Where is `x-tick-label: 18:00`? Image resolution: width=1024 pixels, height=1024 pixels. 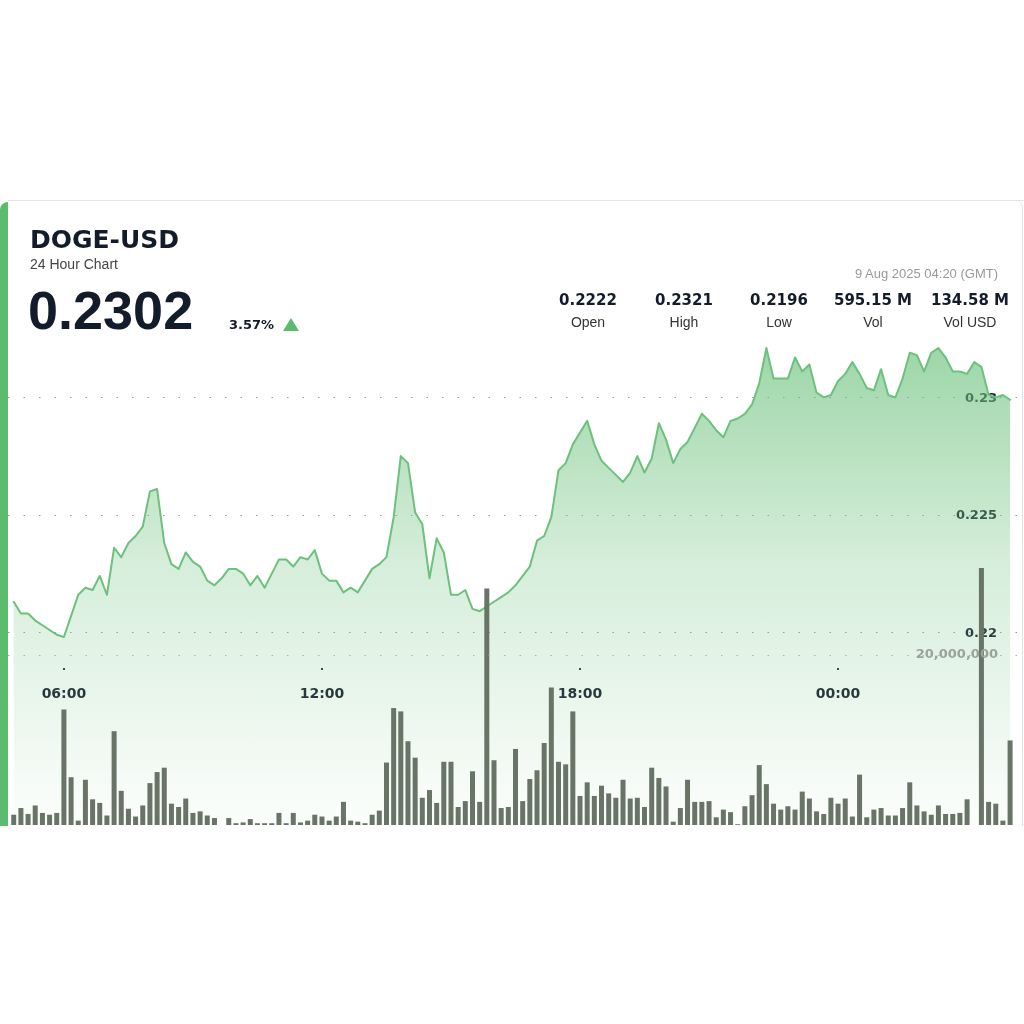
x-tick-label: 18:00 is located at coordinates (580, 693).